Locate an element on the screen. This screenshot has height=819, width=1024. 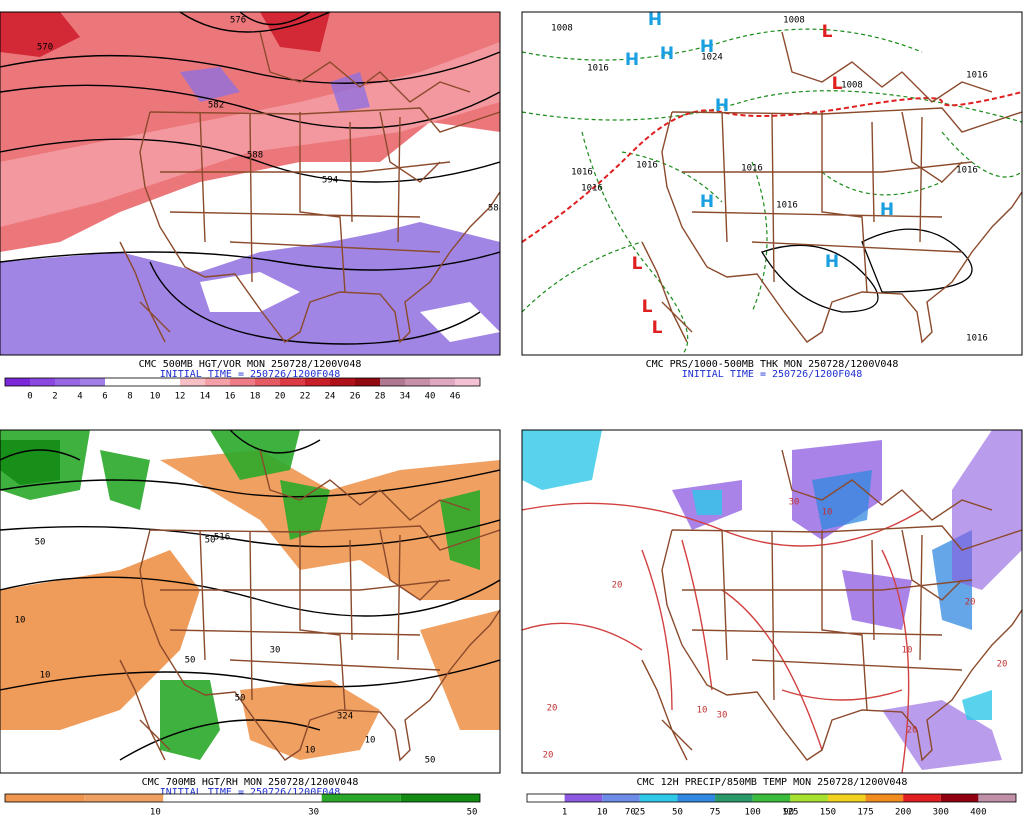
legend-label: 25 is located at coordinates (639, 813).